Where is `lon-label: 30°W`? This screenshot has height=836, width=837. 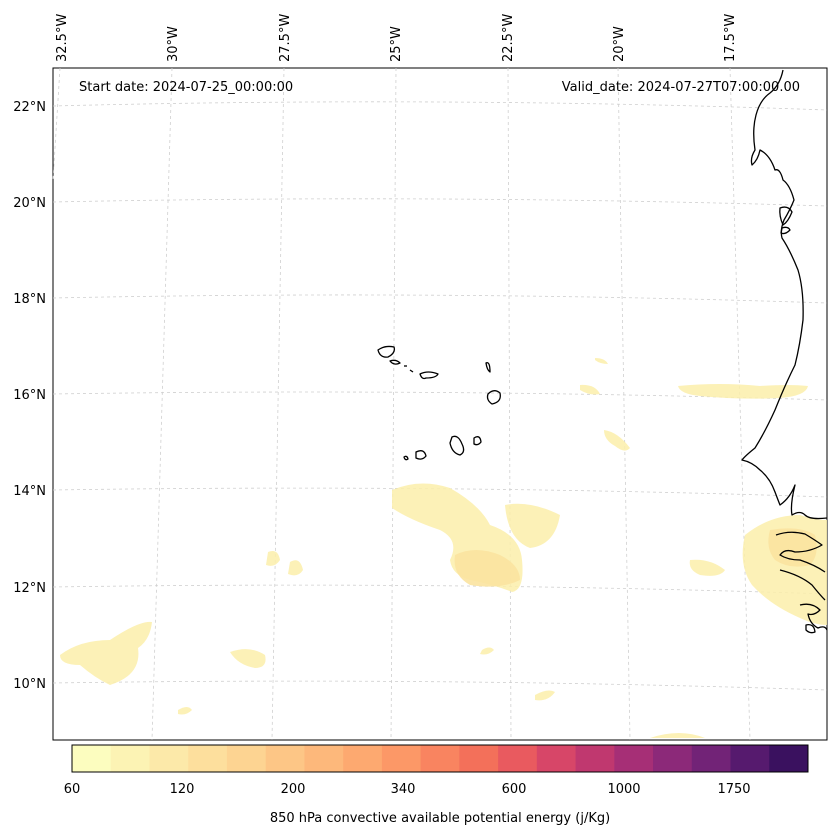
lon-label: 30°W is located at coordinates (173, 44).